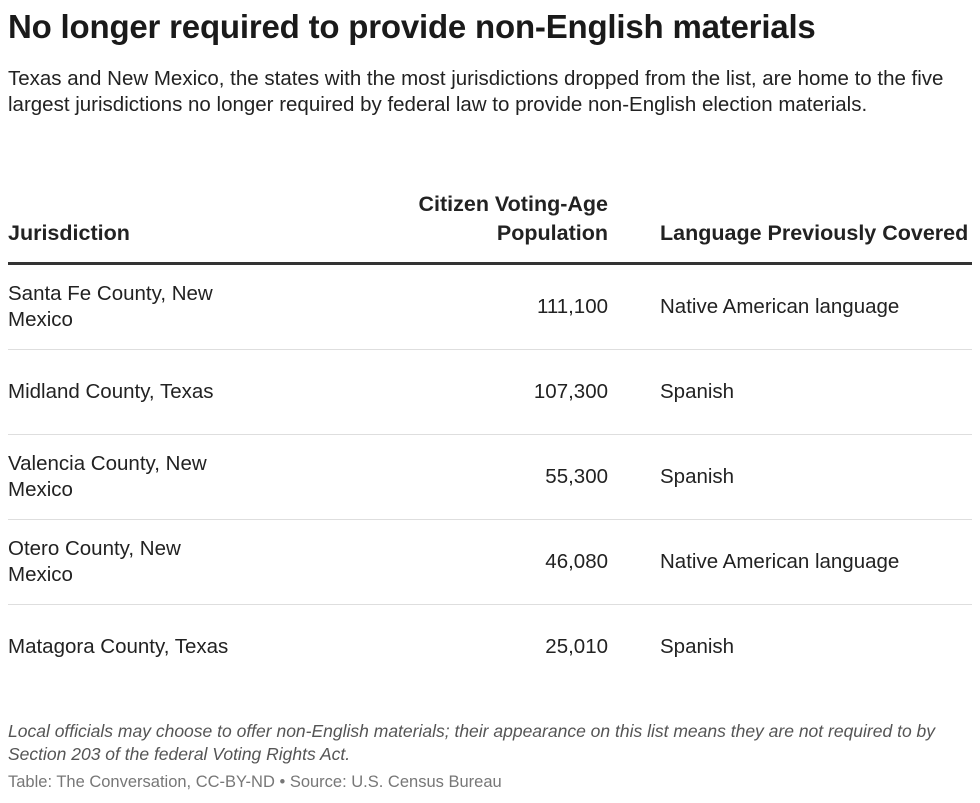 The image size is (980, 803). What do you see at coordinates (473, 392) in the screenshot?
I see `population-cell: 107,300` at bounding box center [473, 392].